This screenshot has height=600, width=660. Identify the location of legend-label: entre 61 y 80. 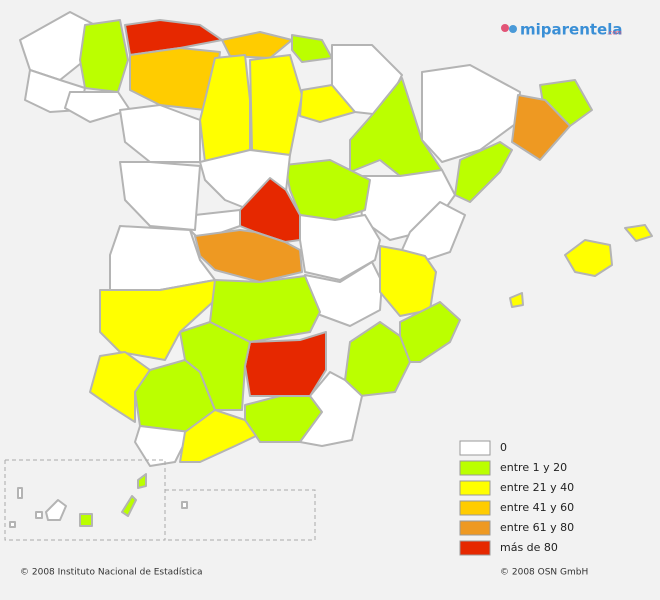
(537, 527).